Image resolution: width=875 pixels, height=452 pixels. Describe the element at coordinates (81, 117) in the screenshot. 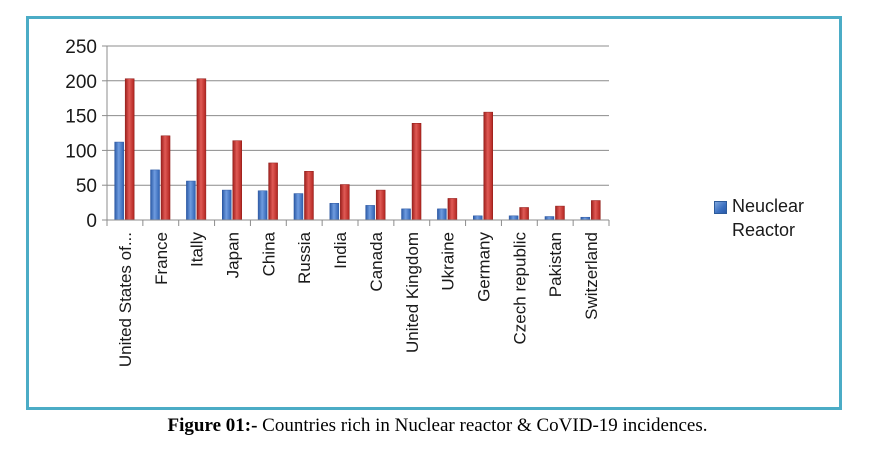

I see `y-tick-label: 150` at that location.